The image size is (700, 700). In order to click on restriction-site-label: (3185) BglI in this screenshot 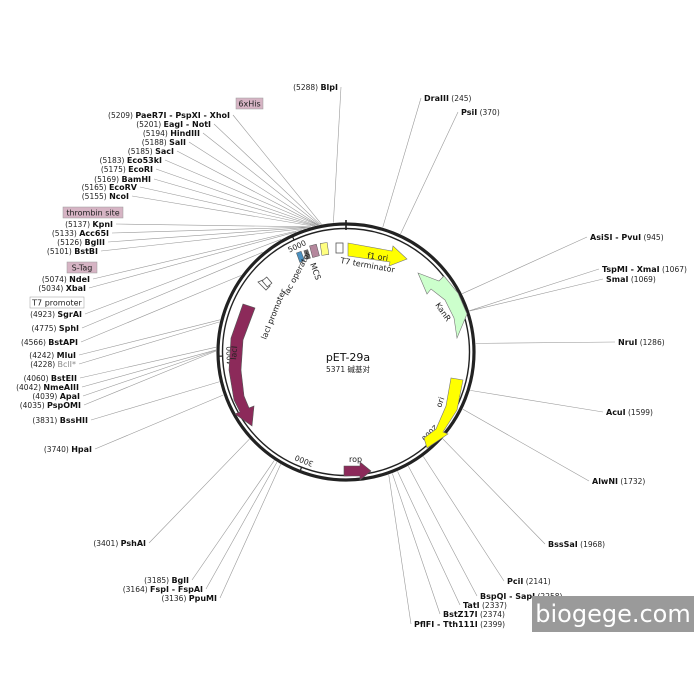, I will do `click(166, 580)`.